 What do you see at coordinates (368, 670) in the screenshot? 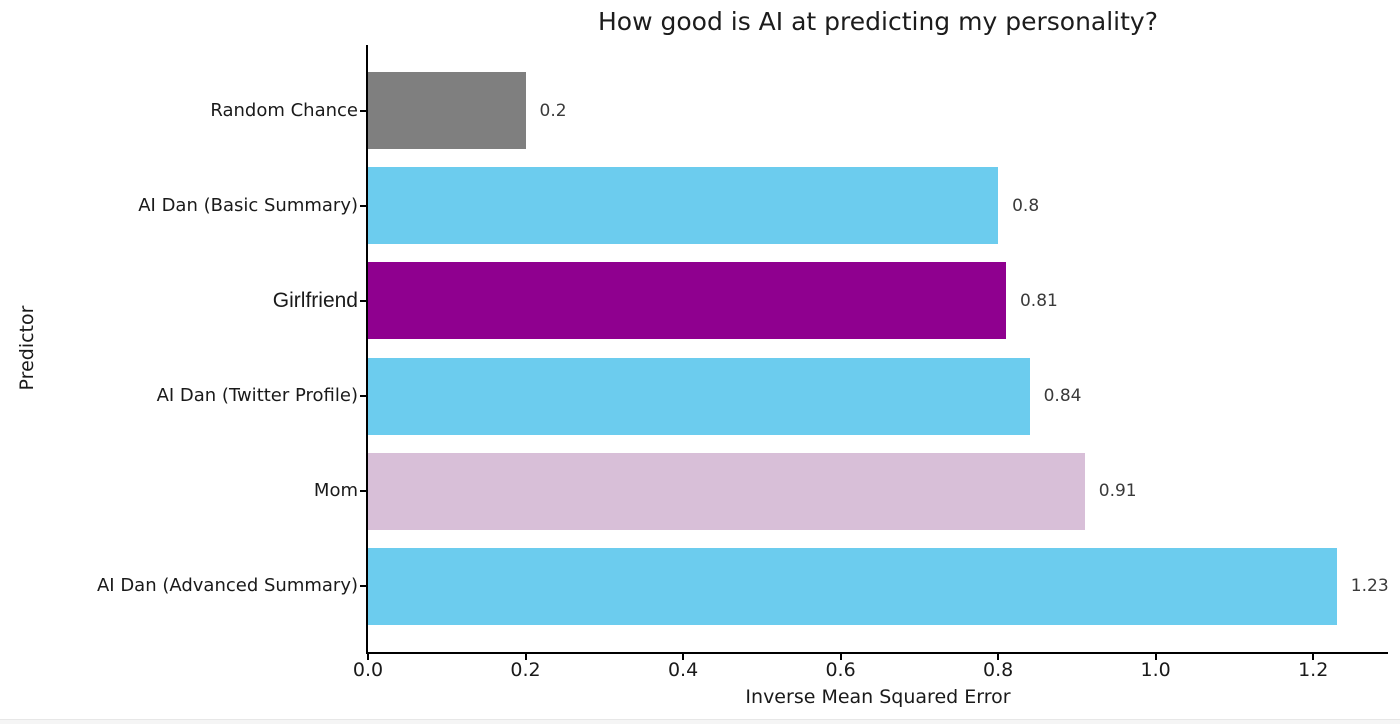
I see `x-tick-label-0.0: 0.0` at bounding box center [368, 670].